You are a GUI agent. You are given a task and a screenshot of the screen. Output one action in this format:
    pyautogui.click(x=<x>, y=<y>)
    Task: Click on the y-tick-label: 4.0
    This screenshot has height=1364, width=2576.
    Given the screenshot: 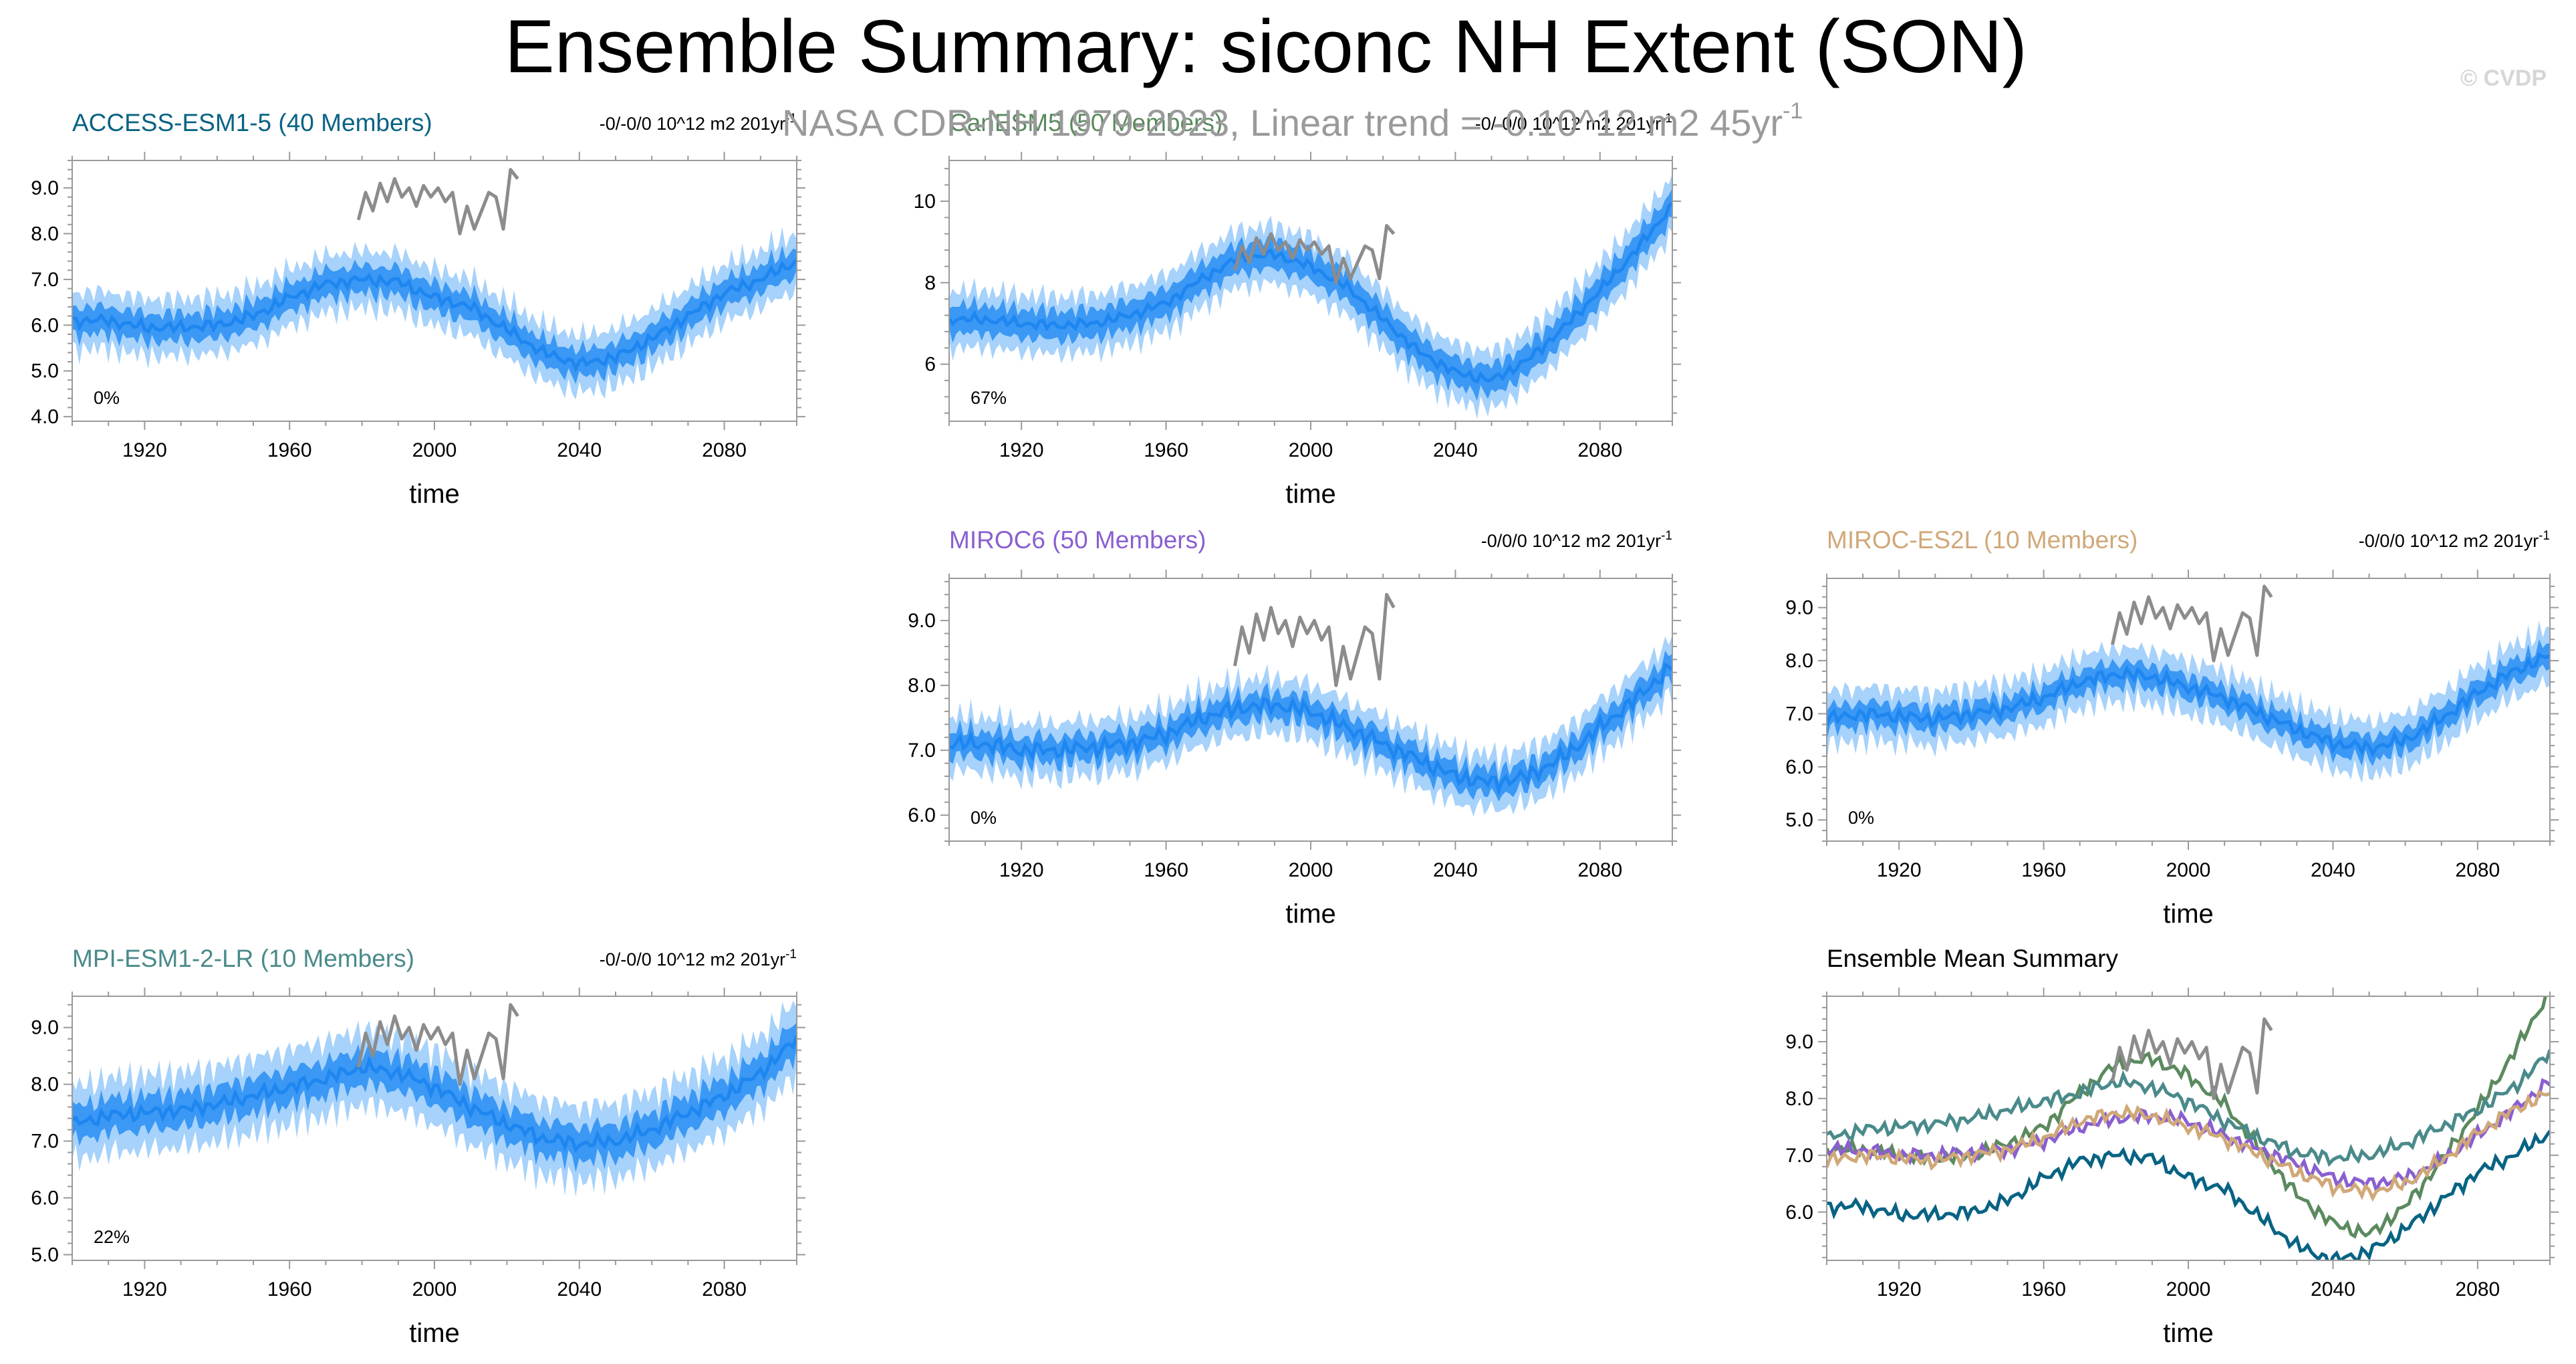 What is the action you would take?
    pyautogui.click(x=45, y=417)
    